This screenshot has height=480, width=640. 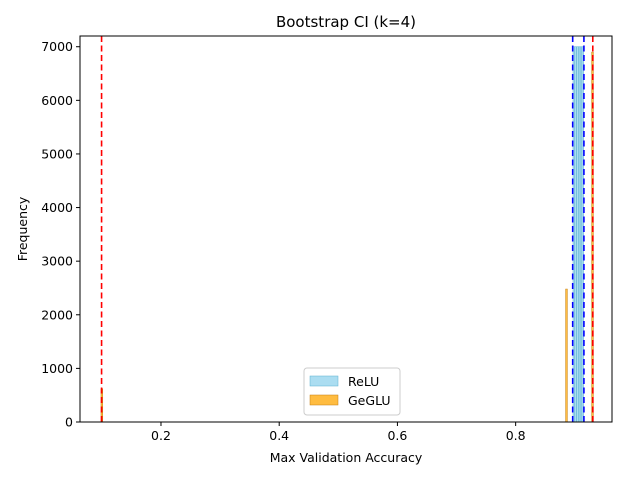 I want to click on y-tick-label-2: 2000, so click(x=57, y=314).